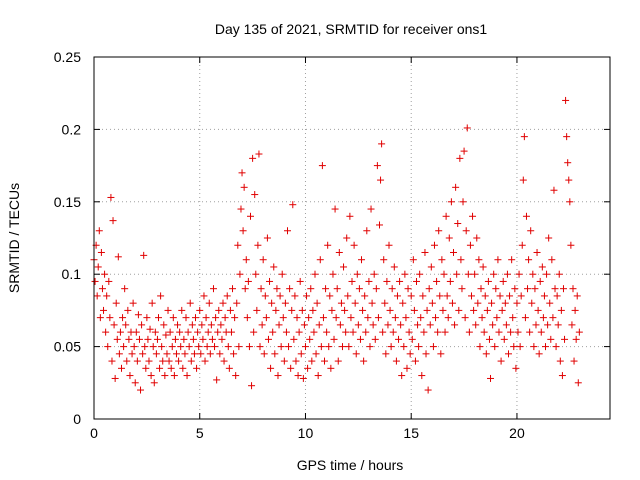 This screenshot has height=480, width=640. What do you see at coordinates (72, 274) in the screenshot?
I see `y-tick-label: 0.1` at bounding box center [72, 274].